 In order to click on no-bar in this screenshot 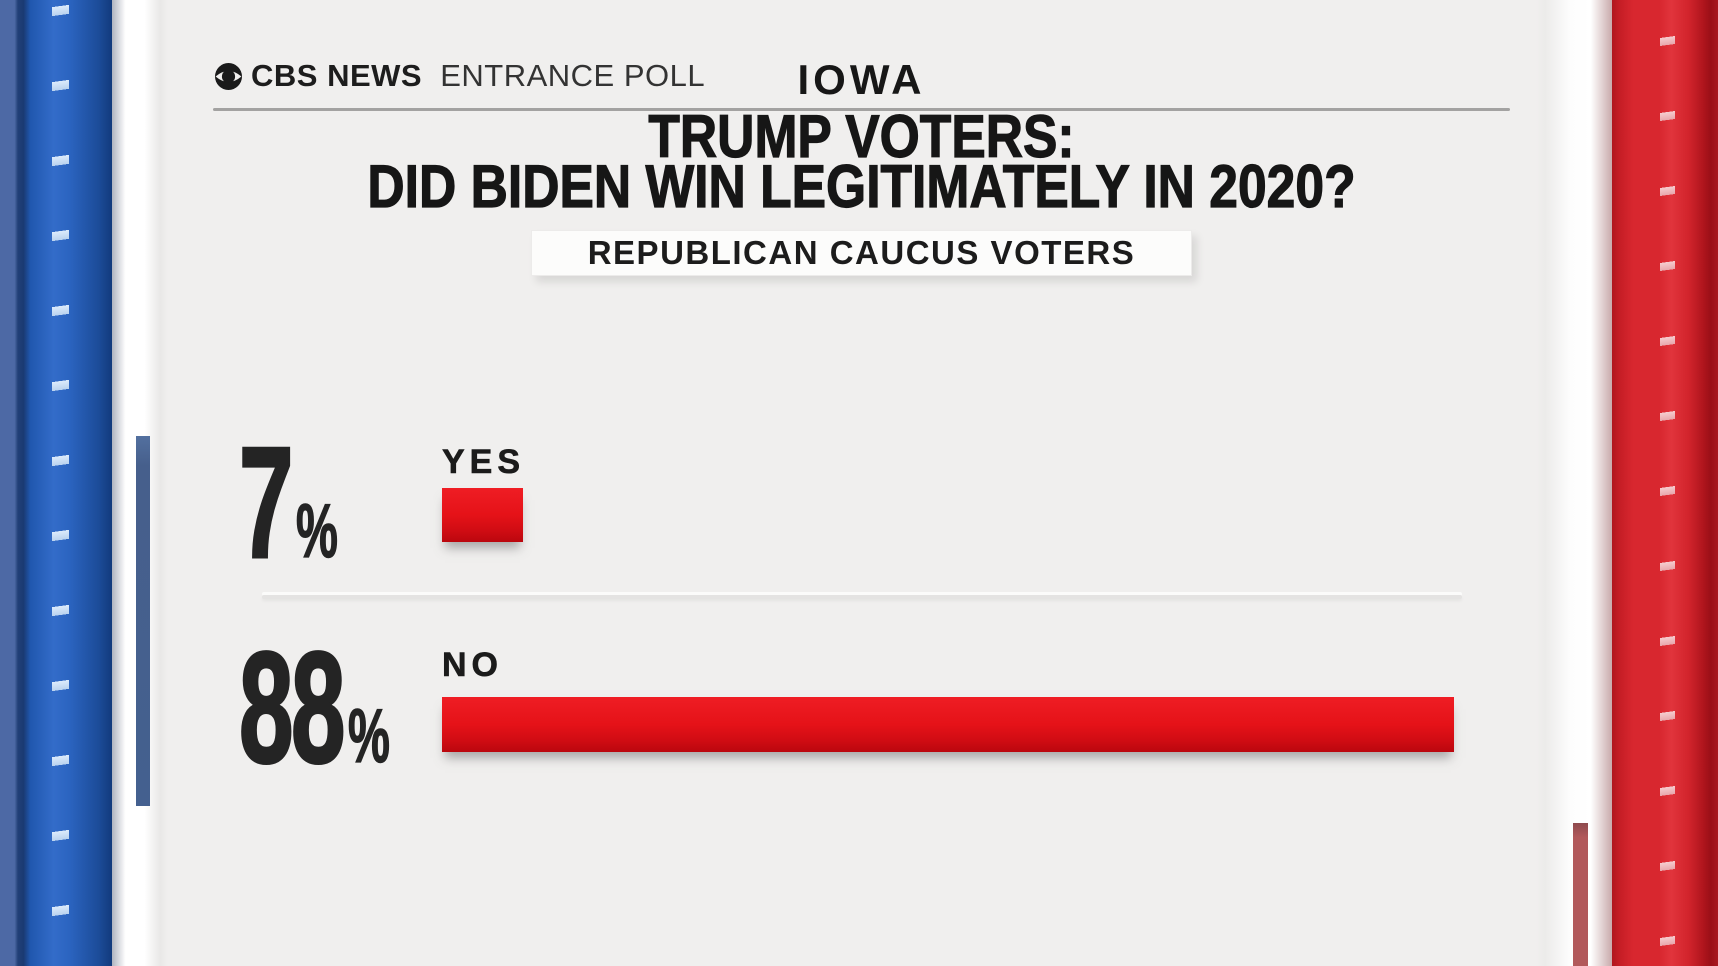, I will do `click(948, 724)`.